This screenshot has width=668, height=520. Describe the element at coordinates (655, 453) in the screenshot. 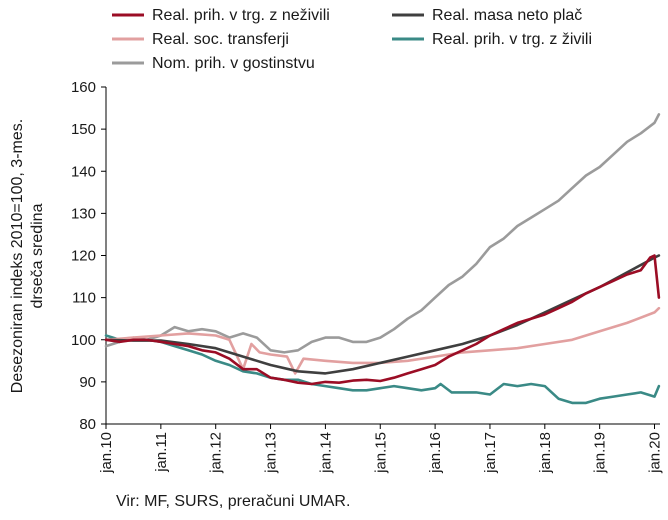

I see `x-tick-label: jan.20` at that location.